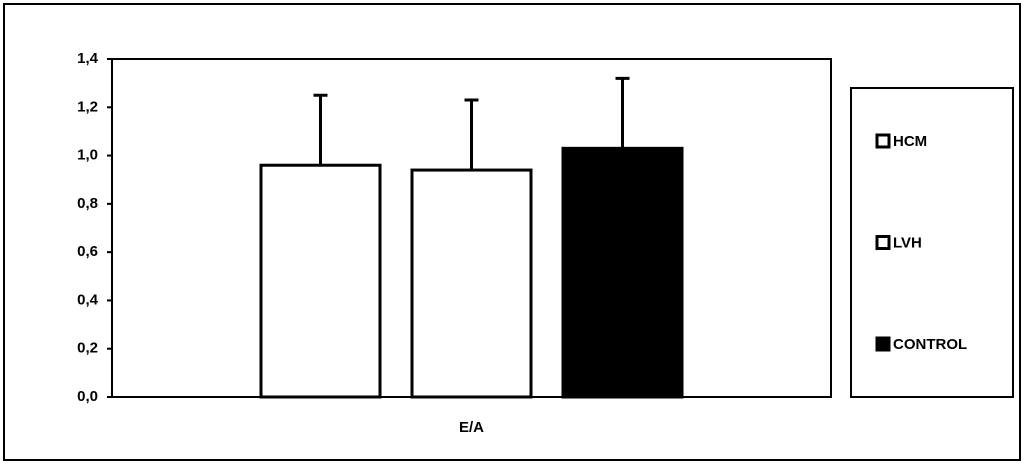 The width and height of the screenshot is (1024, 464). I want to click on legend-label: CONTROL, so click(930, 344).